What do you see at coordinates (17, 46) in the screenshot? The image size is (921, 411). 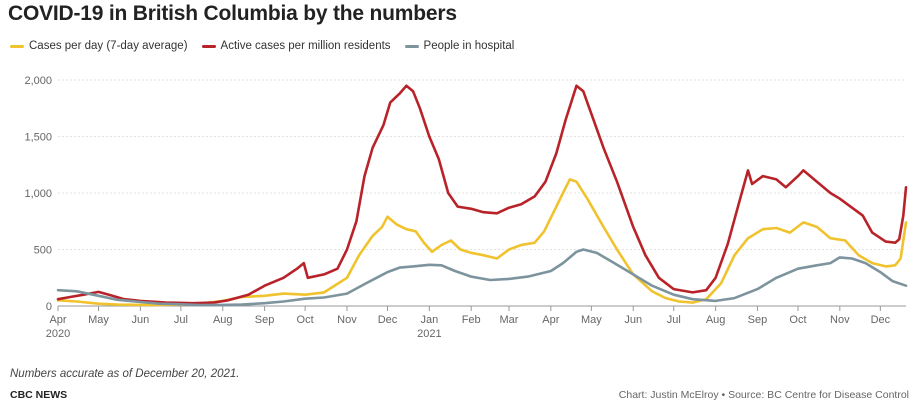 I see `legend-swatch-cases` at bounding box center [17, 46].